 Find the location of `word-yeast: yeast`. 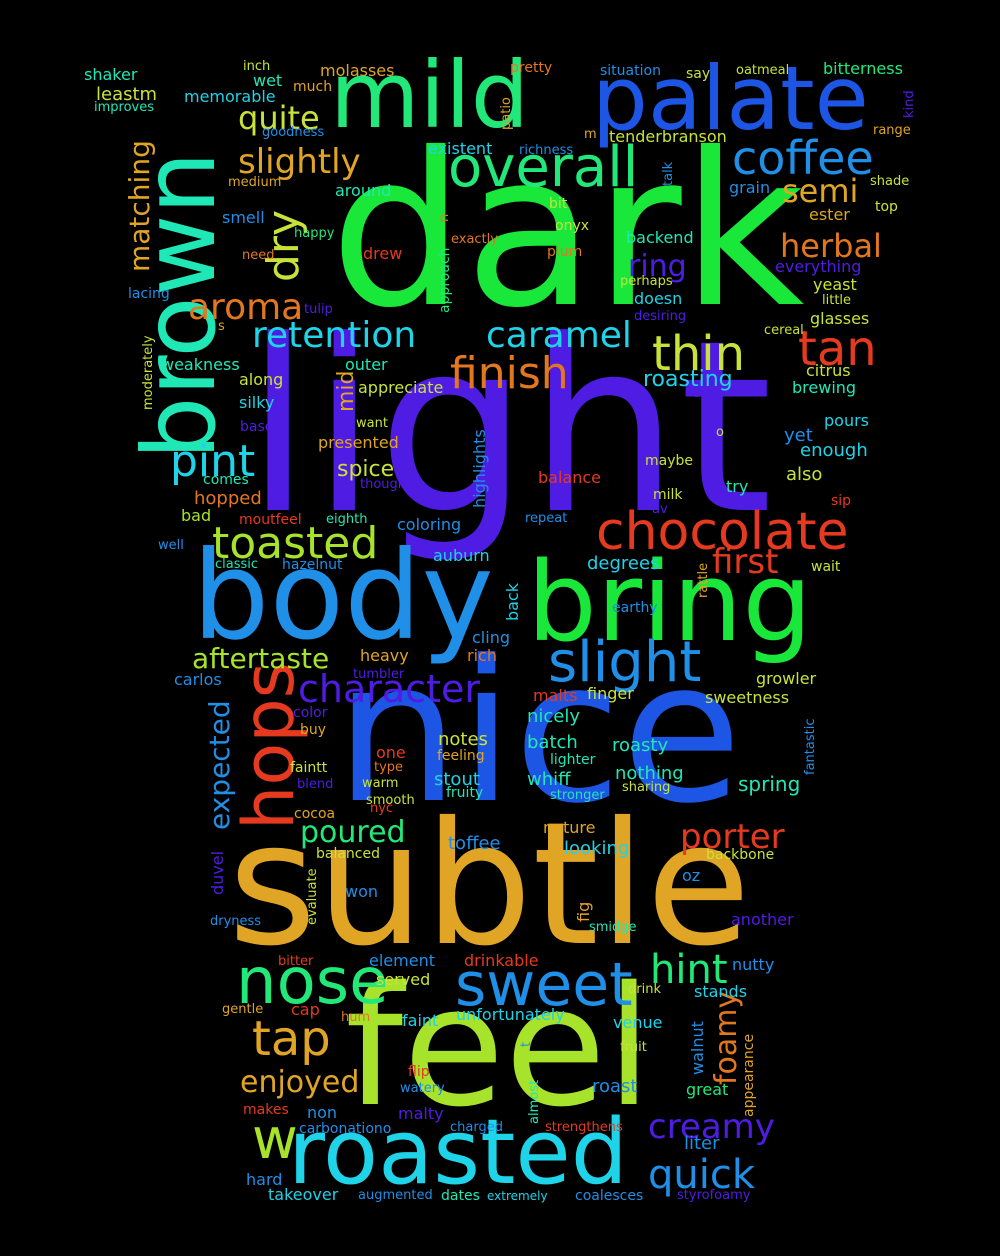

word-yeast: yeast is located at coordinates (835, 284).